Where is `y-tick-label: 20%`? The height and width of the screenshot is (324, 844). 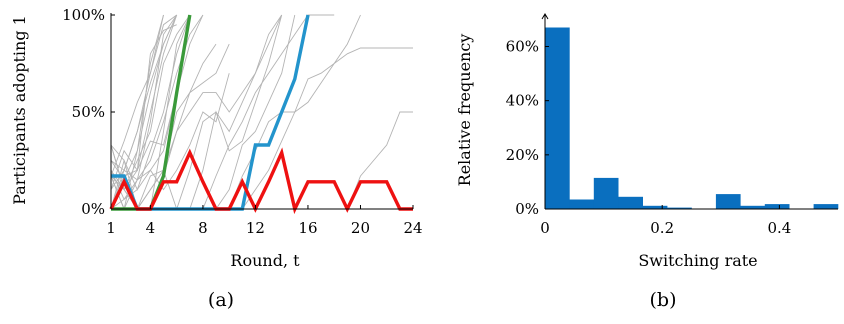
y-tick-label: 20% is located at coordinates (522, 155).